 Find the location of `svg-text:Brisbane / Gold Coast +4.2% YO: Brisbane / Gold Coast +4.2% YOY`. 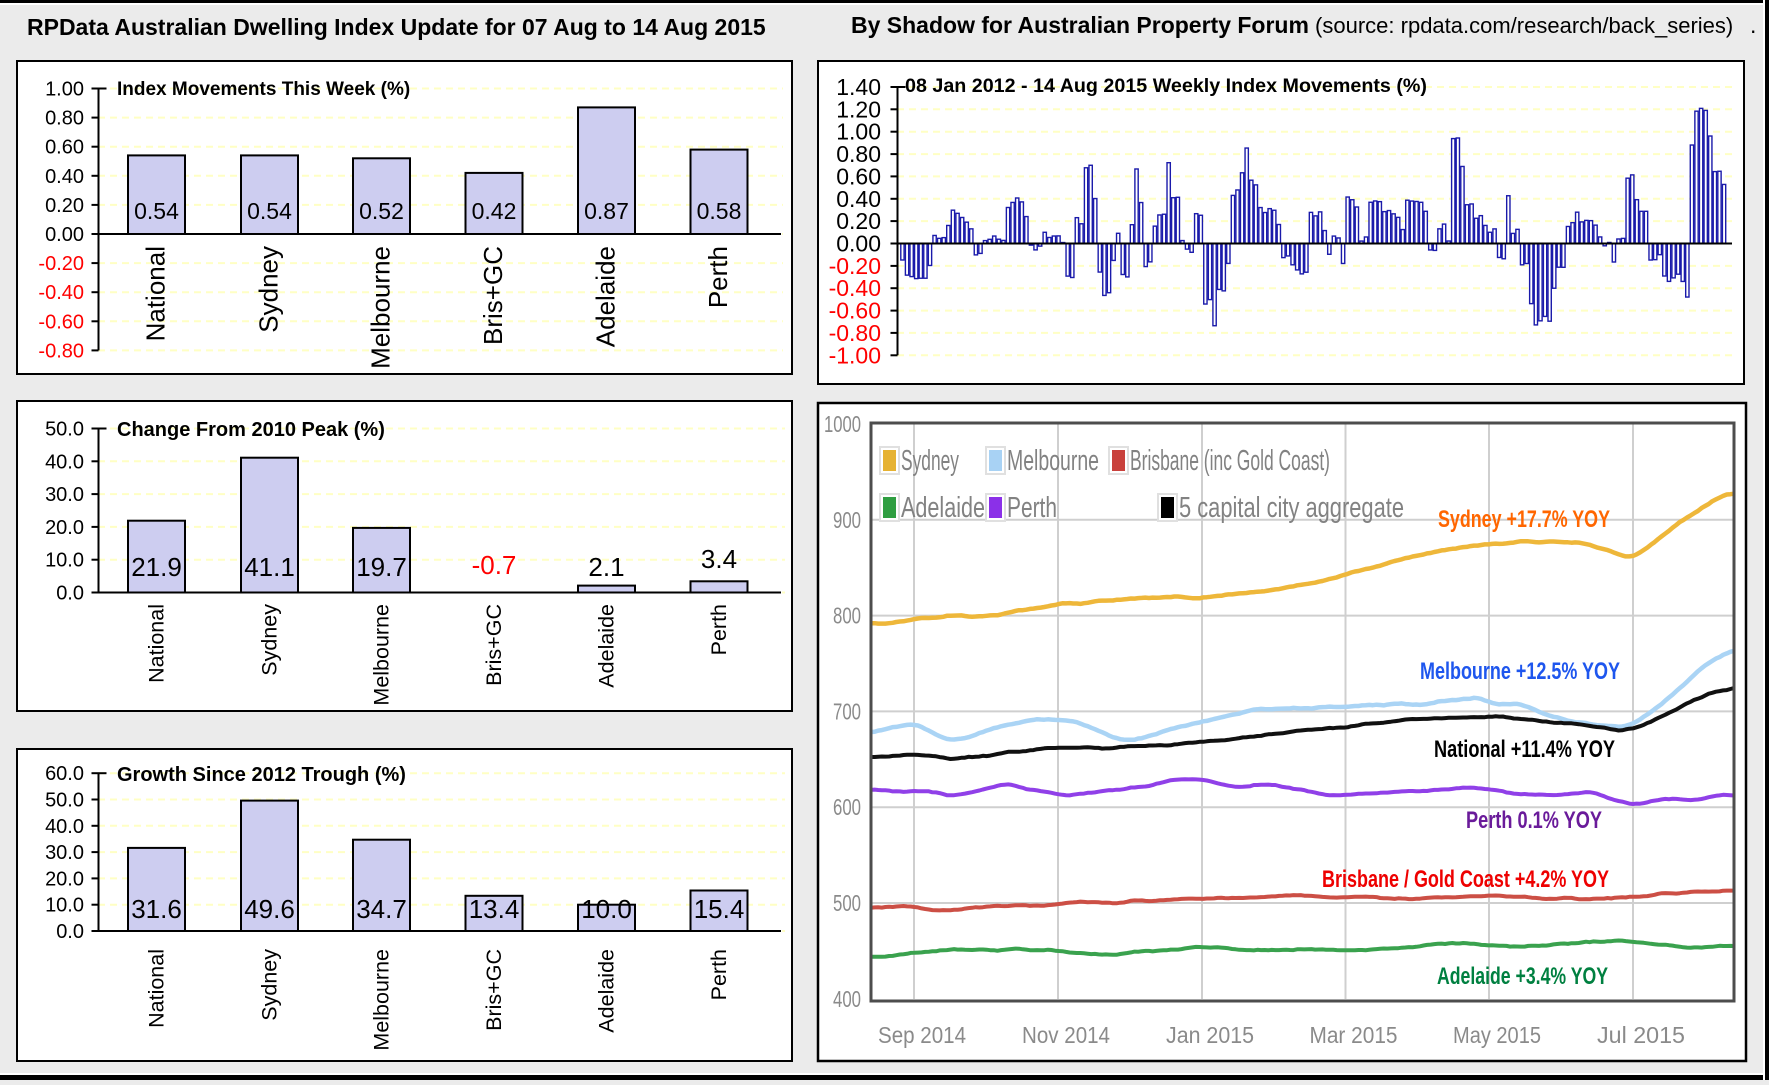

svg-text:Brisbane / Gold Coast +4.2% YO: Brisbane / Gold Coast +4.2% YOY is located at coordinates (1465, 879).